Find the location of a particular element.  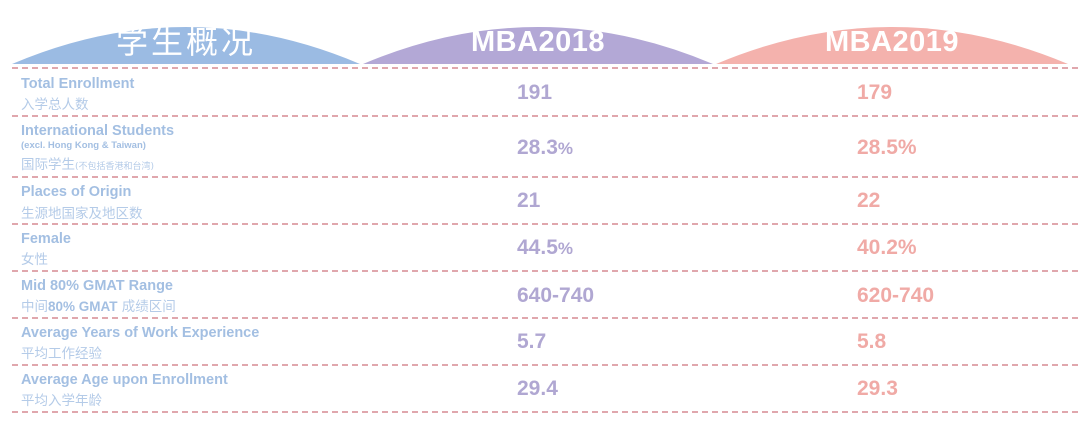

row-label-cn: 平均工作经验 is located at coordinates (61, 354).